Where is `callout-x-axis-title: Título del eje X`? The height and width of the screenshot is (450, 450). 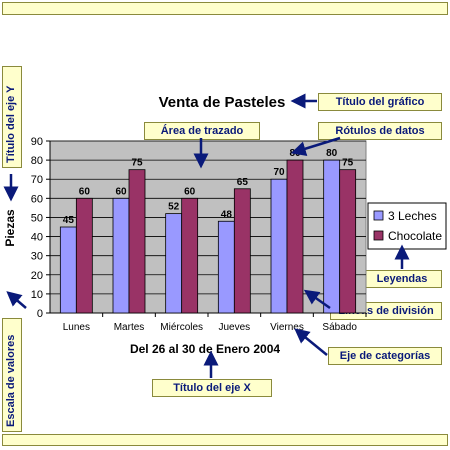 callout-x-axis-title: Título del eje X is located at coordinates (212, 388).